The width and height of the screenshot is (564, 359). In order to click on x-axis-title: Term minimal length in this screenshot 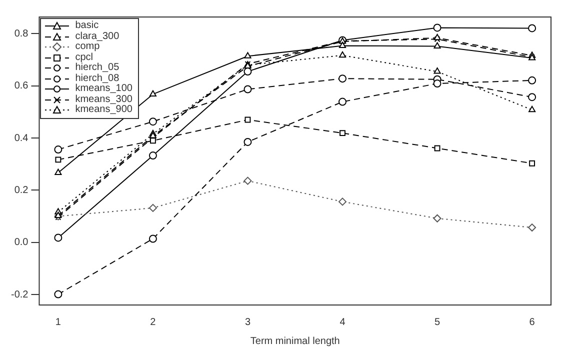, I will do `click(295, 341)`.